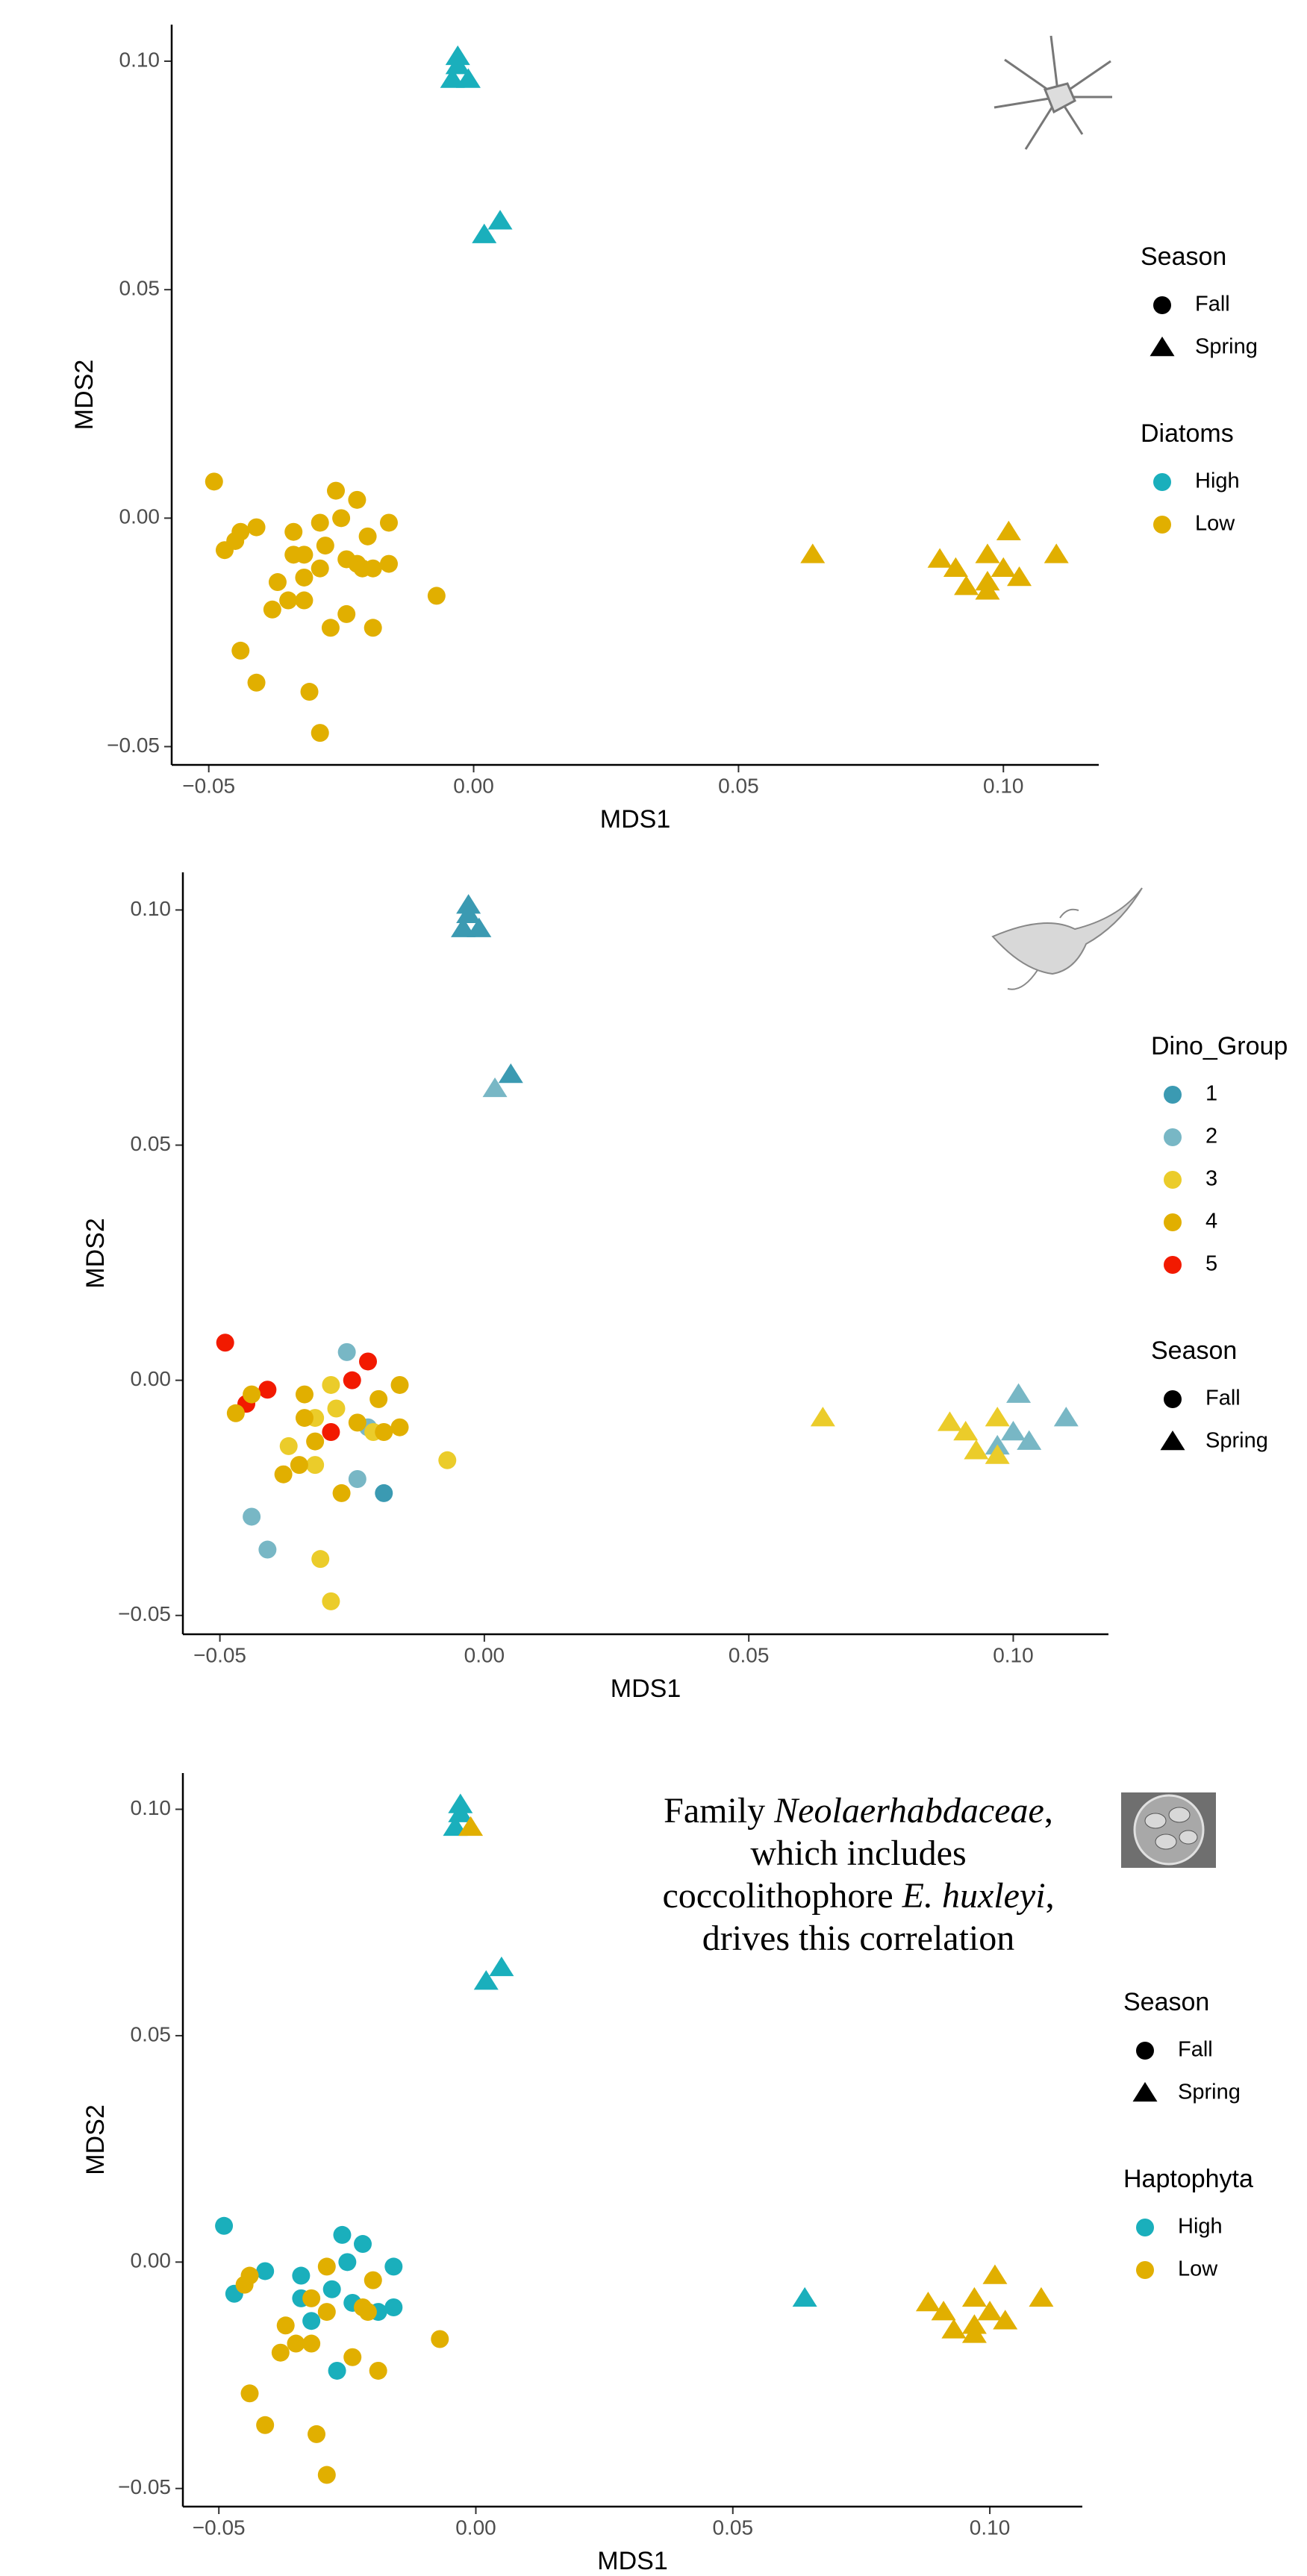 This screenshot has width=1307, height=2576. What do you see at coordinates (1048, 1811) in the screenshot?
I see `annotation-text: ,` at bounding box center [1048, 1811].